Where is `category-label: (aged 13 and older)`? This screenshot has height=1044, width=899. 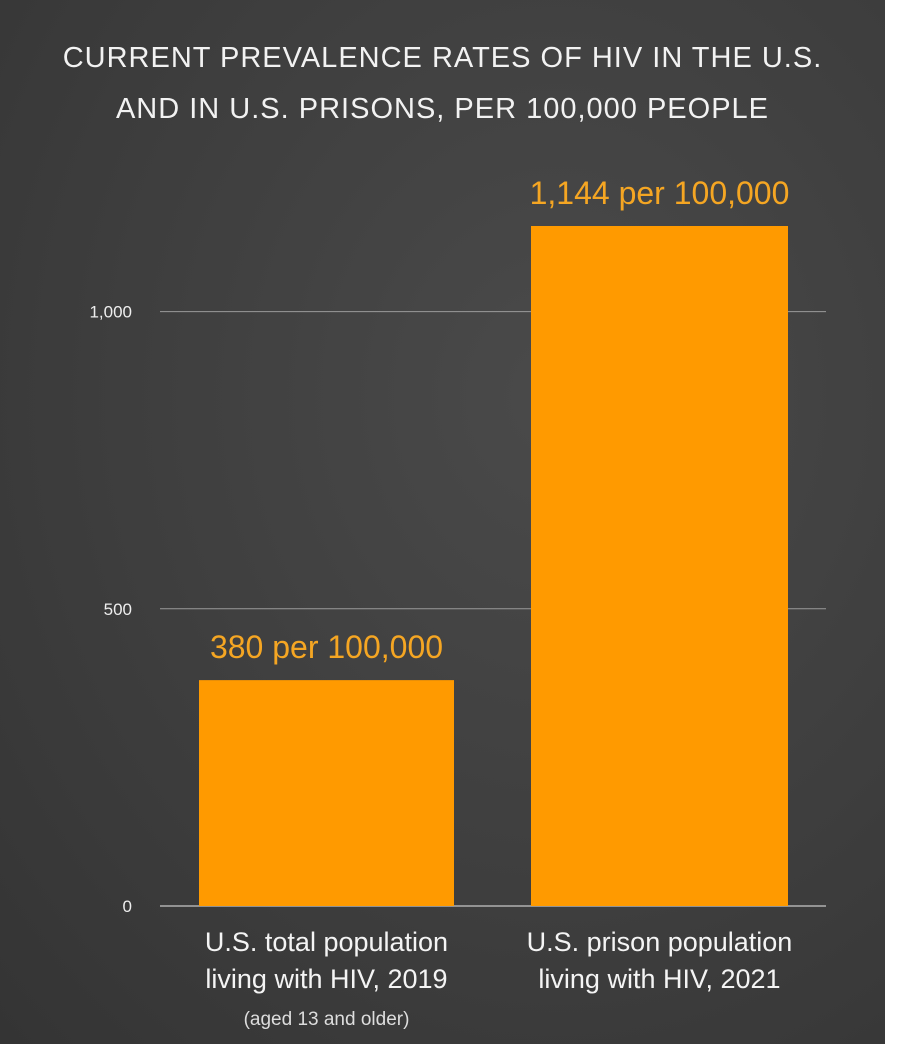 category-label: (aged 13 and older) is located at coordinates (327, 1019).